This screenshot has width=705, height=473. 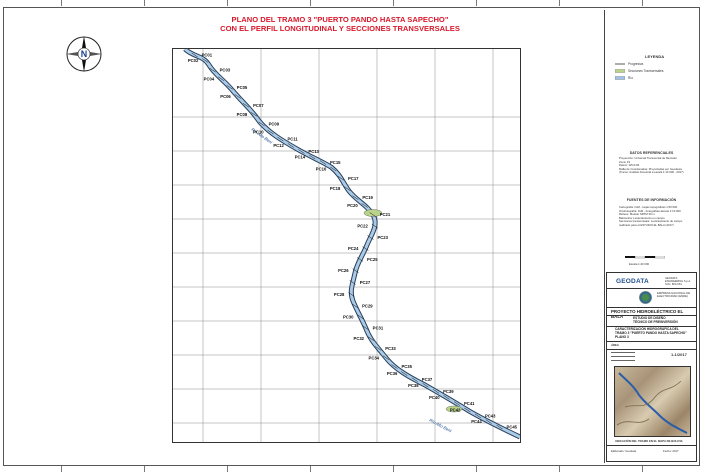 I want to click on section-label: PC30, so click(x=348, y=316).